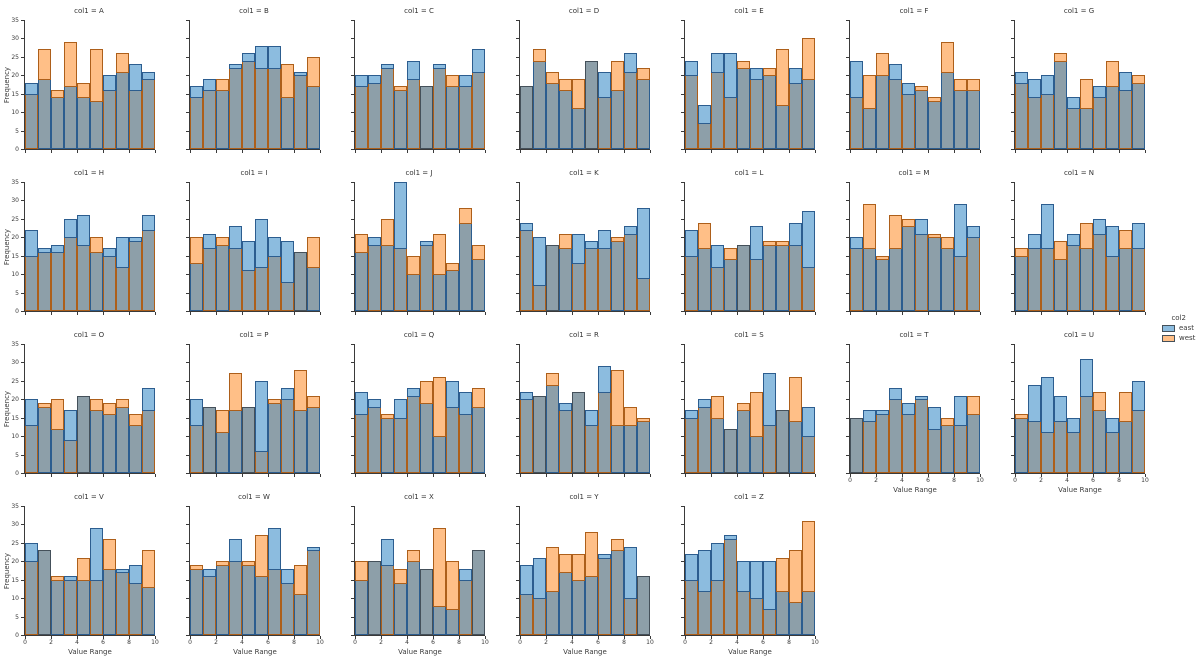  I want to click on y-tick-label: 20, so click(15, 237).